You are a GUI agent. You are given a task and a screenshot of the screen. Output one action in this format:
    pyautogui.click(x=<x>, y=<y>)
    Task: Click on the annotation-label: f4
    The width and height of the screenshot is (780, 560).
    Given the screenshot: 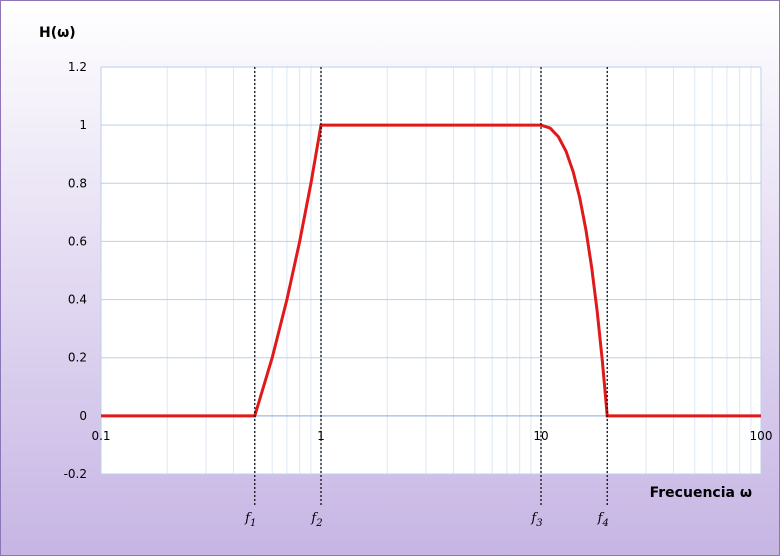 What is the action you would take?
    pyautogui.click(x=603, y=520)
    